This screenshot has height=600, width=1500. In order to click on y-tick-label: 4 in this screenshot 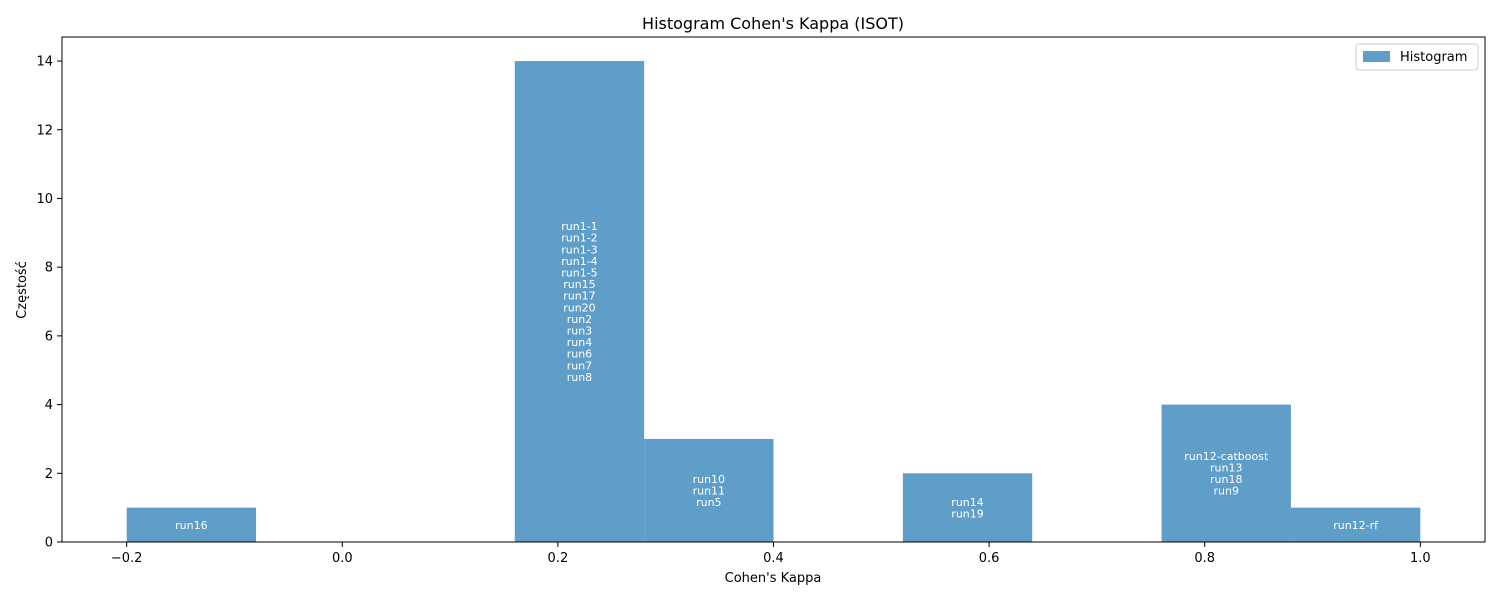, I will do `click(49, 405)`.